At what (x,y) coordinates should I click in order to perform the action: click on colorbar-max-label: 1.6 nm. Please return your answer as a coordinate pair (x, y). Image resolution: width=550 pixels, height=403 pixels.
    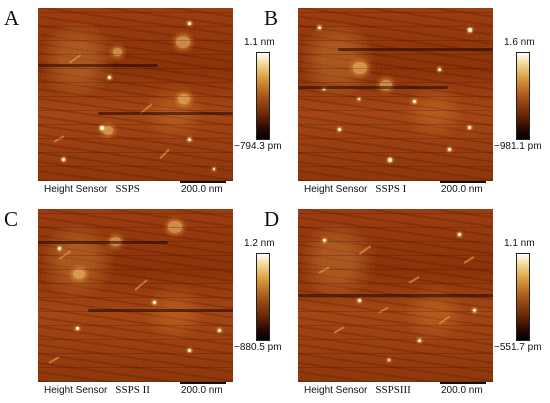
    Looking at the image, I should click on (519, 42).